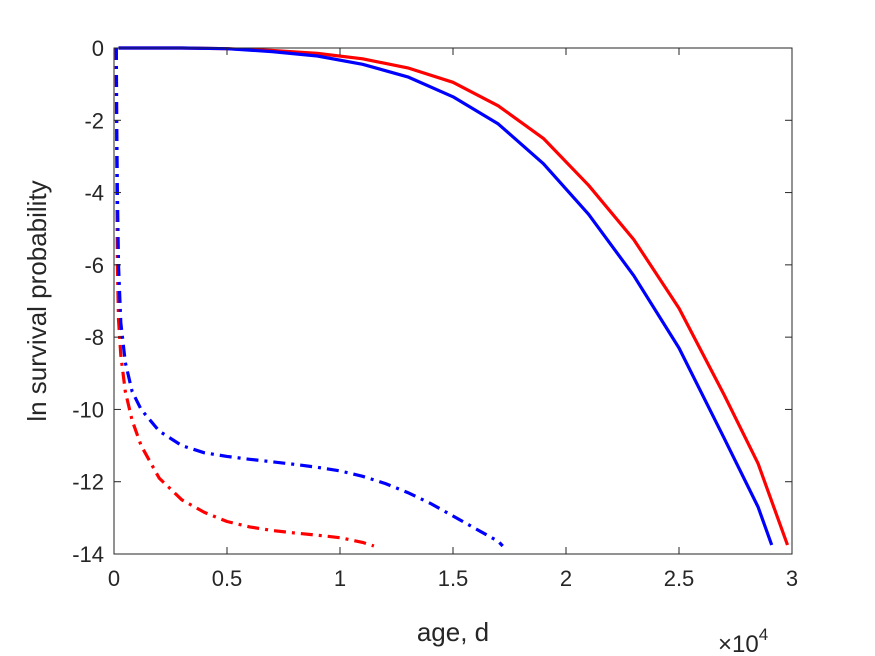 The height and width of the screenshot is (656, 875). What do you see at coordinates (340, 578) in the screenshot?
I see `x-tick-label: 1` at bounding box center [340, 578].